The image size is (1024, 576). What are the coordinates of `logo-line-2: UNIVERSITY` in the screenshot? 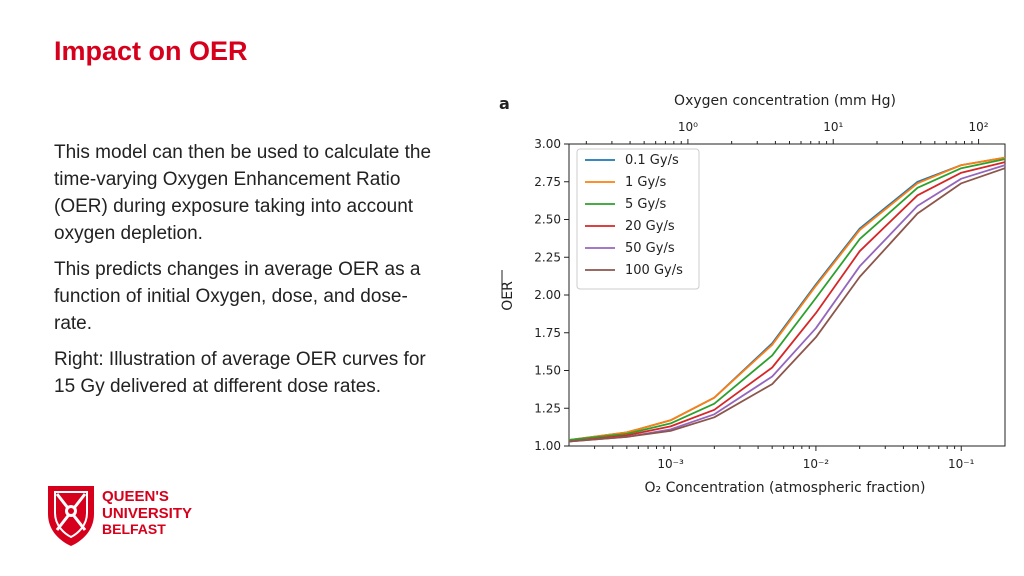 It's located at (147, 513).